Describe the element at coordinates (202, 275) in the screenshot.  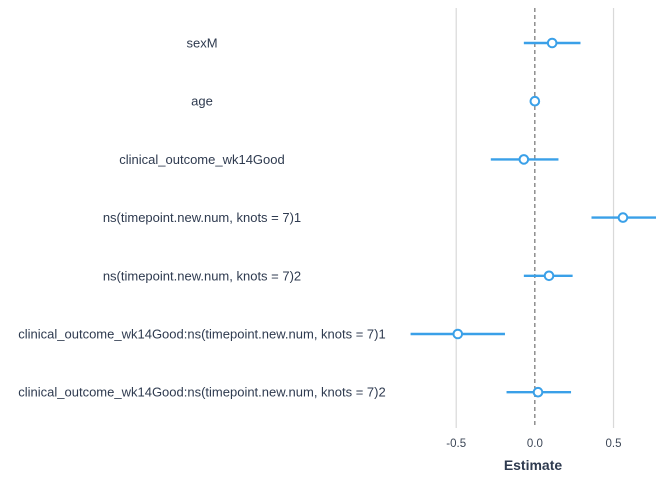
I see `term-label: ns(timepoint.new.num, knots = 7)2` at that location.